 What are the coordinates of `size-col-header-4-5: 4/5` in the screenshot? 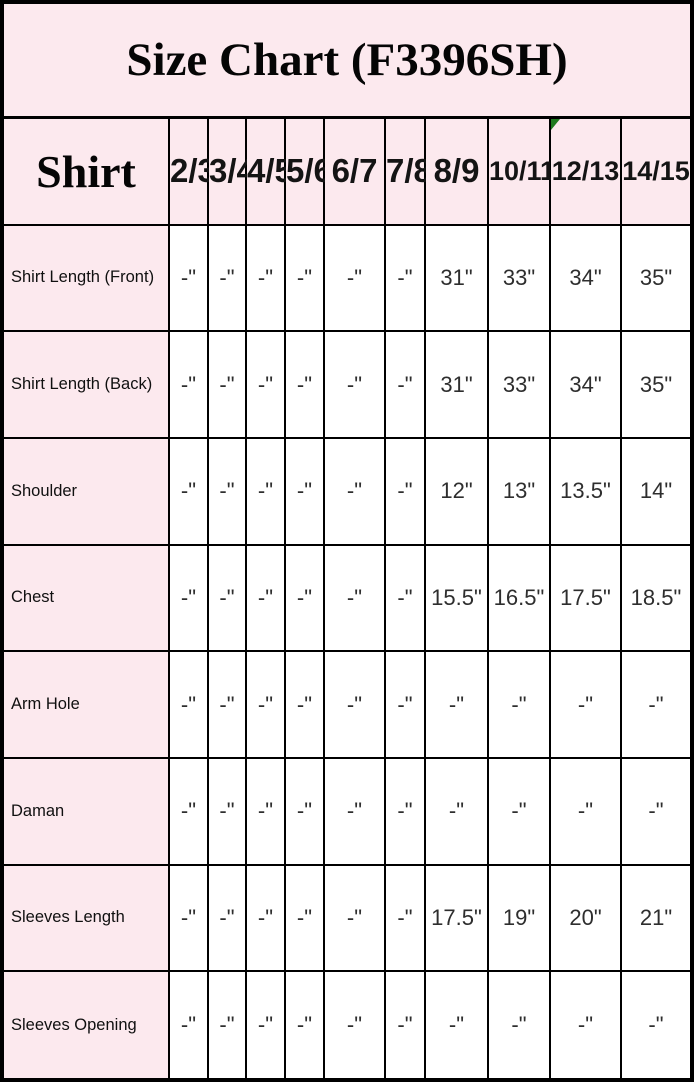 It's located at (269, 171).